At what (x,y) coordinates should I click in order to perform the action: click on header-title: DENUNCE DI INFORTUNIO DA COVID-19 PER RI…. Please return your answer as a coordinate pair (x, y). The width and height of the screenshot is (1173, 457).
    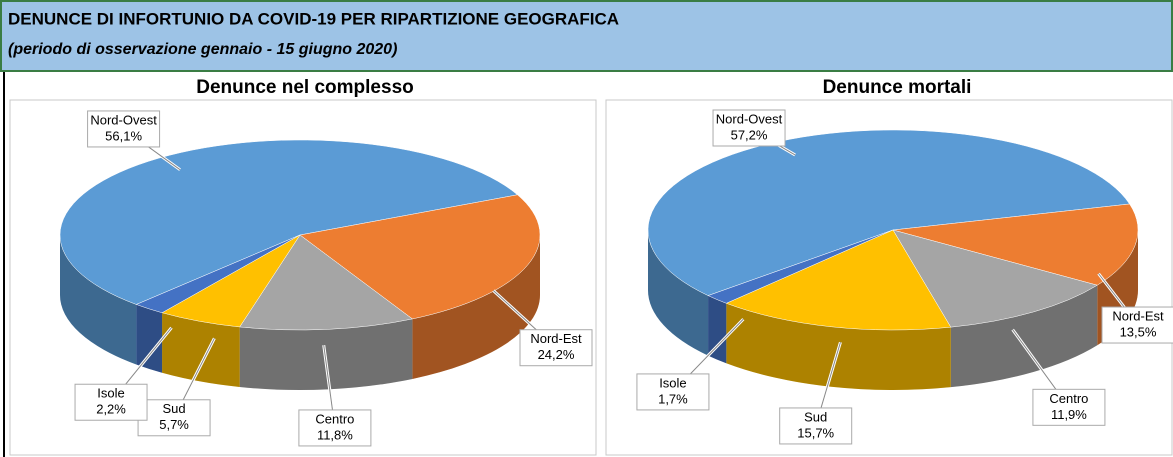
    Looking at the image, I should click on (313, 18).